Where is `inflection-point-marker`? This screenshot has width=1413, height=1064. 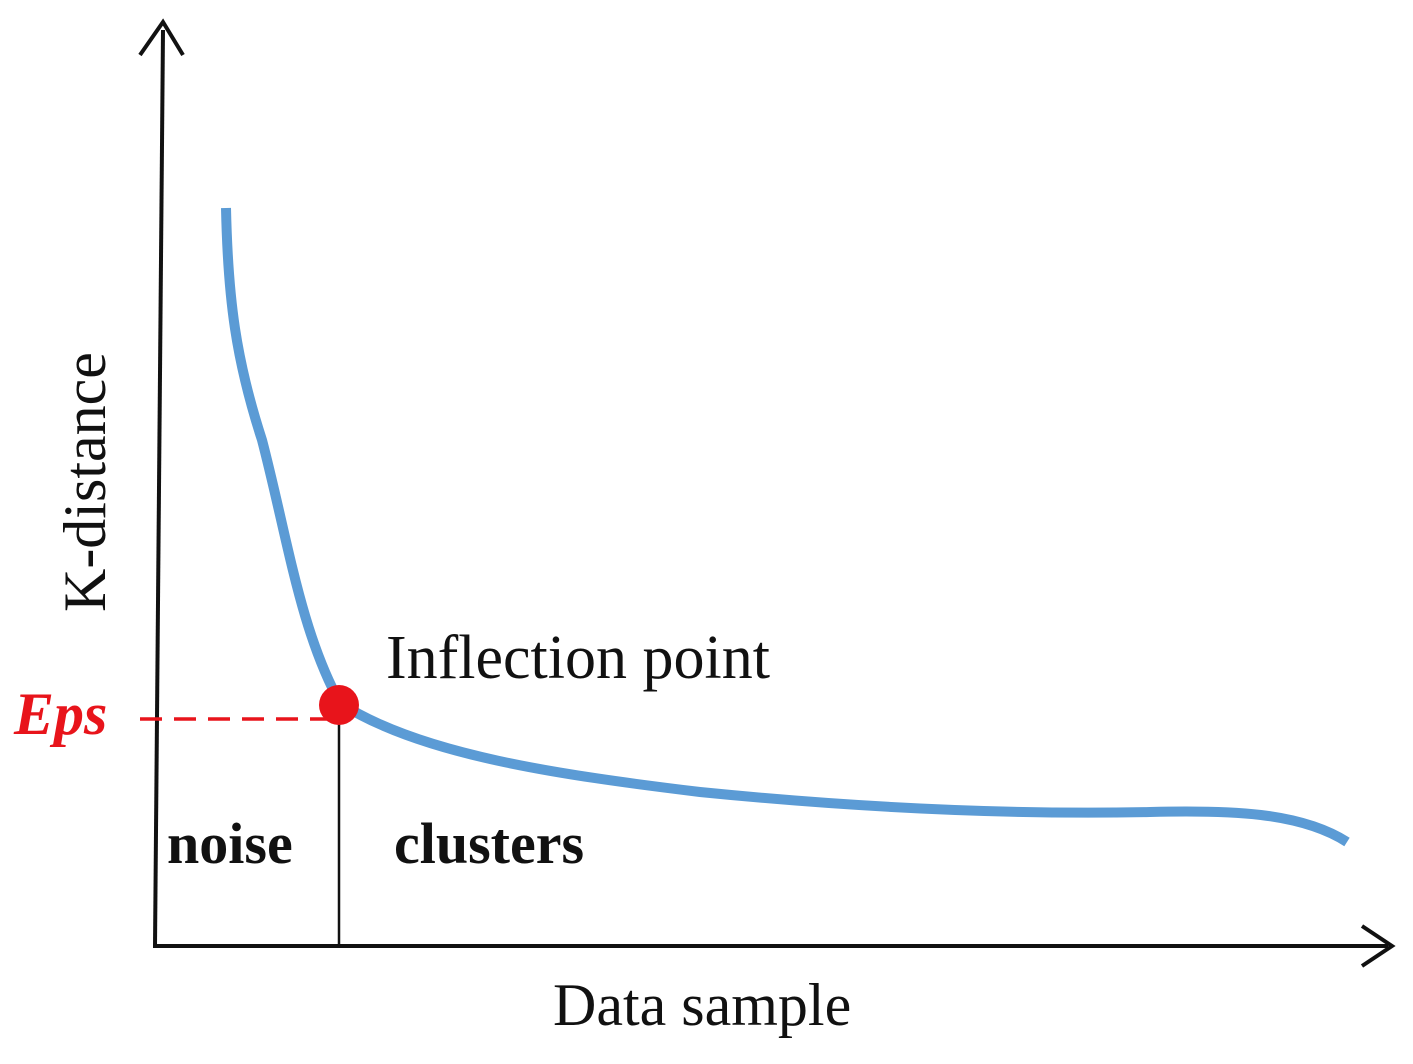
inflection-point-marker is located at coordinates (339, 705).